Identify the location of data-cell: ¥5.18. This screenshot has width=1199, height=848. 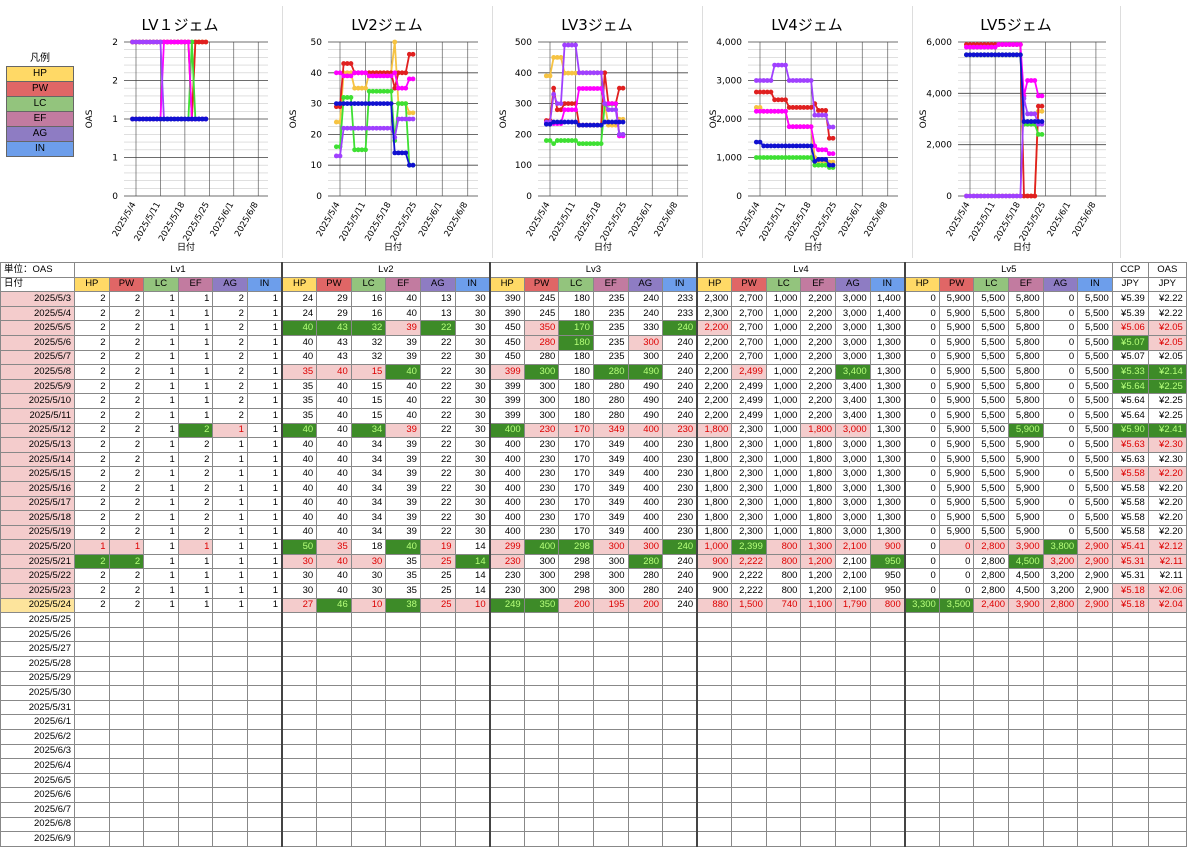
(1130, 605).